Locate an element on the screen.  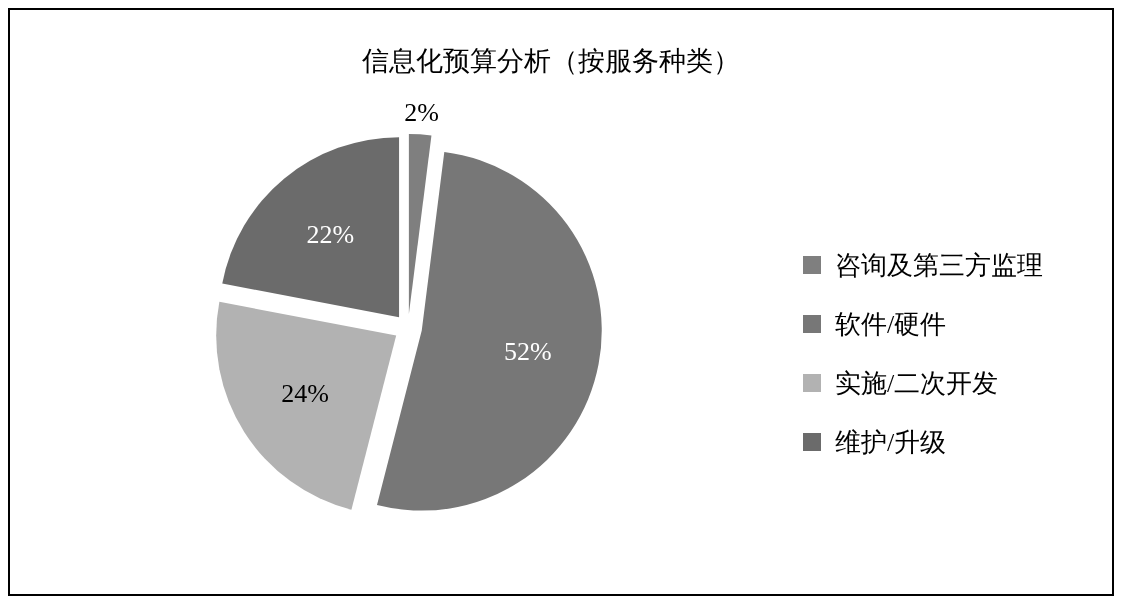
chart-title: 信息化预算分析（按服务种类） is located at coordinates (551, 61).